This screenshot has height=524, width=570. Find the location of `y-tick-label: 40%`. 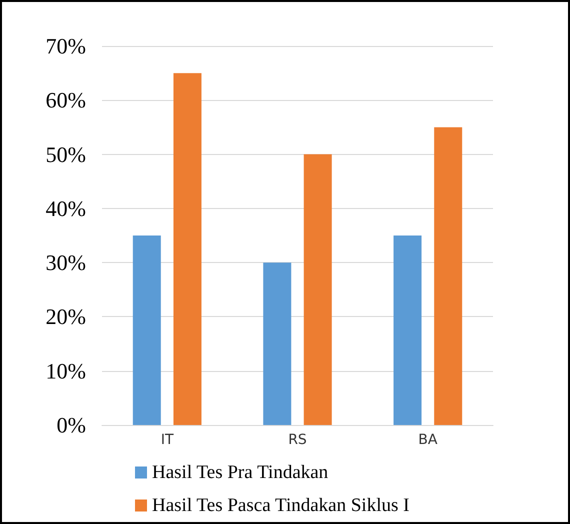

y-tick-label: 40% is located at coordinates (66, 208).